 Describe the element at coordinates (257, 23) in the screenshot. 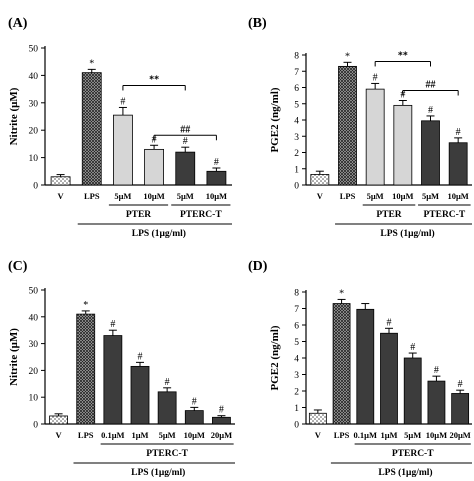

I see `panel-label: (B)` at that location.